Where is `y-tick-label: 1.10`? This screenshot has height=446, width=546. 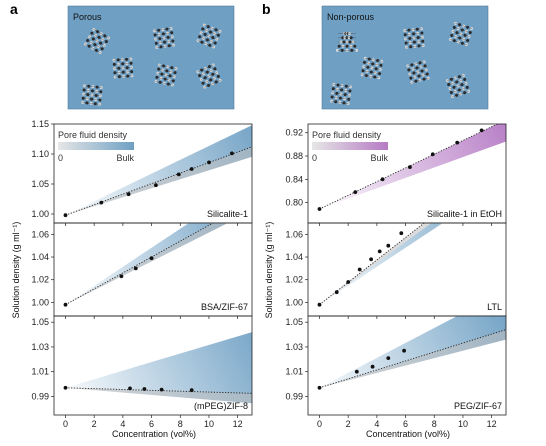 y-tick-label: 1.10 is located at coordinates (40, 154).